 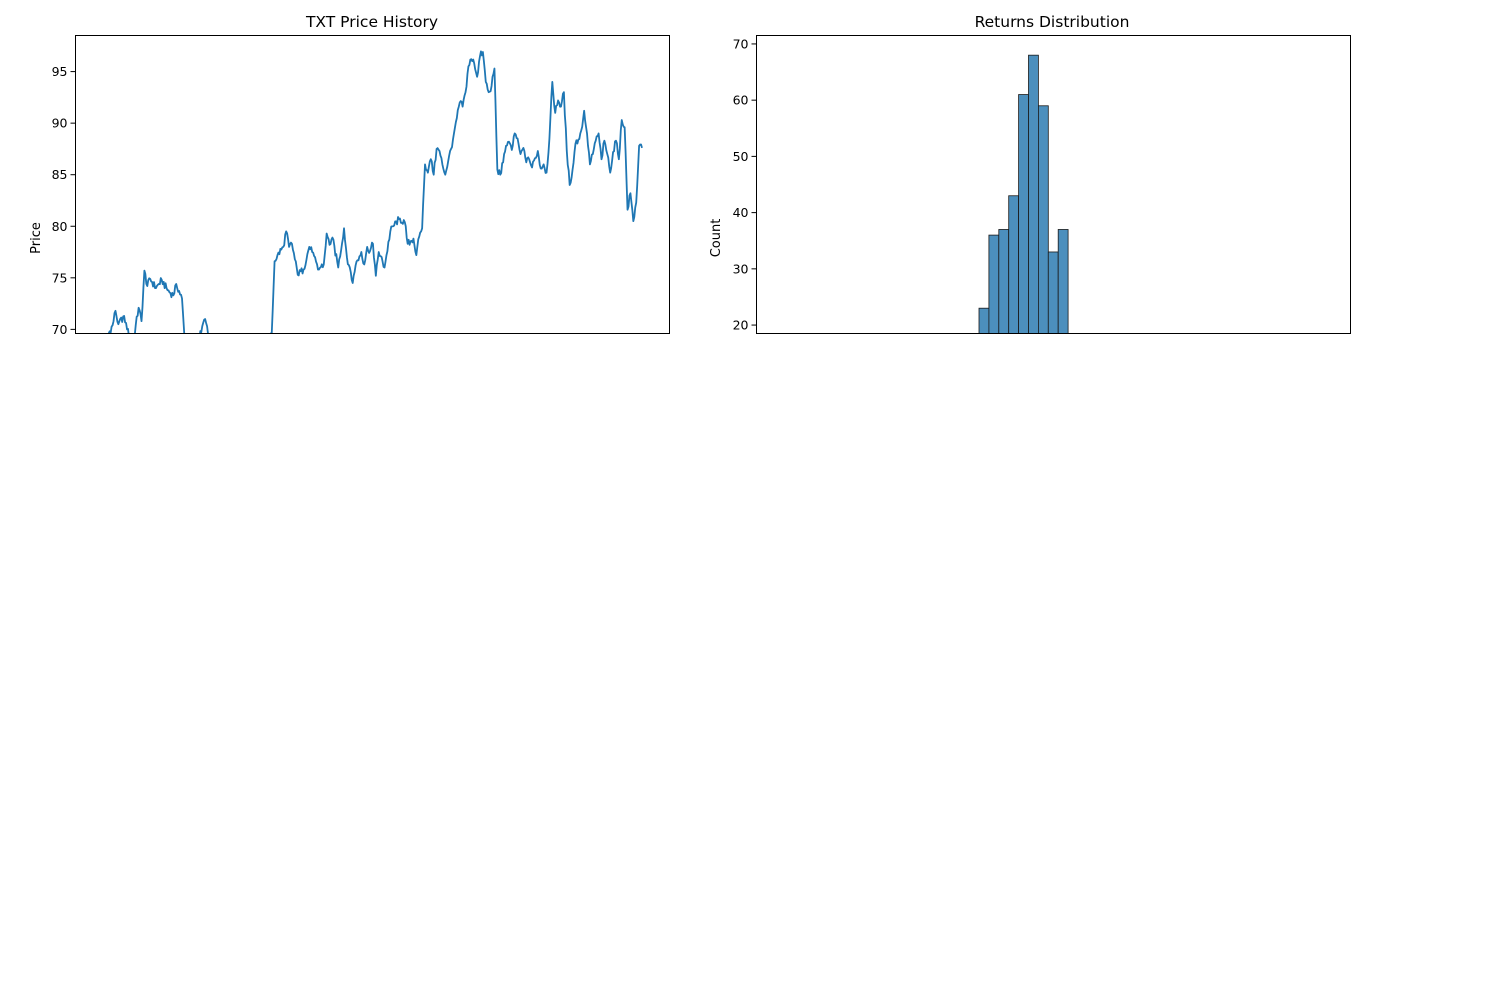 I want to click on price-series-line, so click(x=375, y=191).